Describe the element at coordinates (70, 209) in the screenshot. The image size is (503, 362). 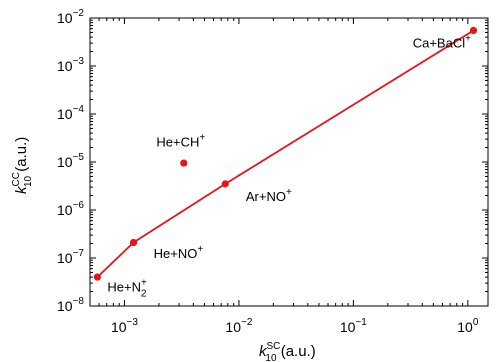
I see `y-tick-label: 10⁻⁶` at that location.